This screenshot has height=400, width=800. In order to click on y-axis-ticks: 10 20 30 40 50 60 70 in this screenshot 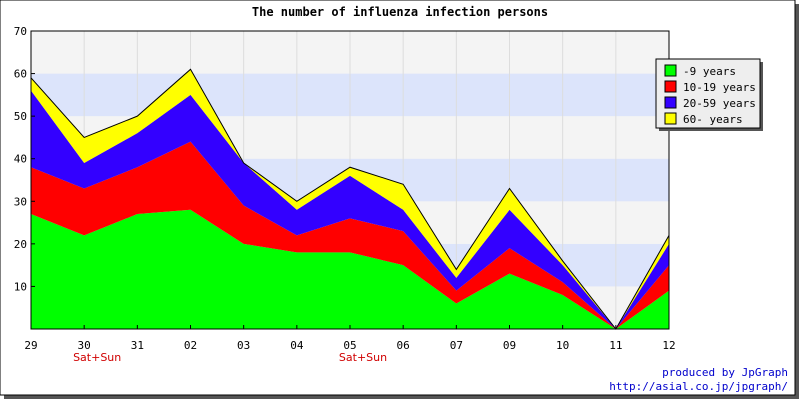, I will do `click(24, 159)`.